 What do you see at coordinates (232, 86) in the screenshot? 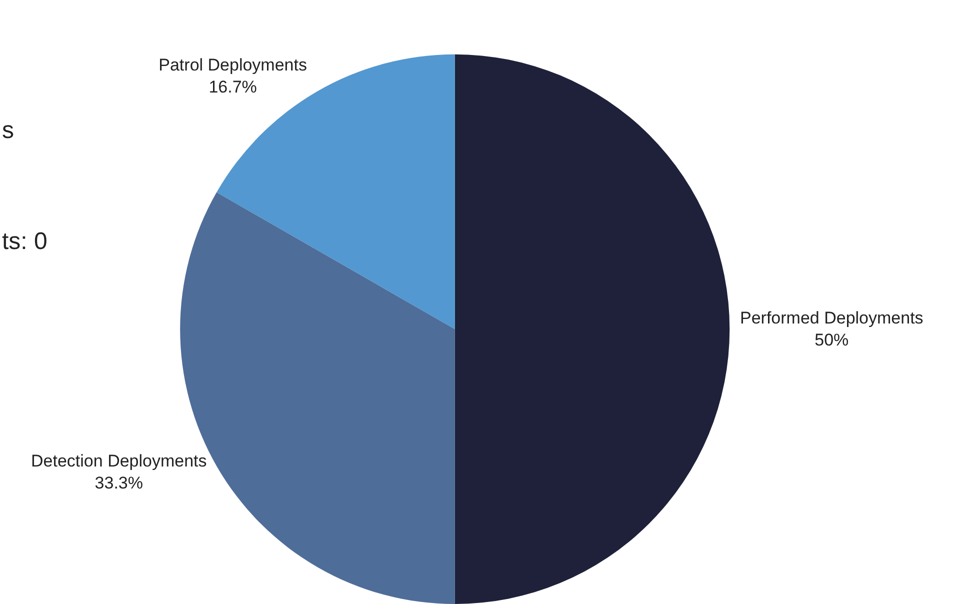
I see `data-label: 16.7%` at bounding box center [232, 86].